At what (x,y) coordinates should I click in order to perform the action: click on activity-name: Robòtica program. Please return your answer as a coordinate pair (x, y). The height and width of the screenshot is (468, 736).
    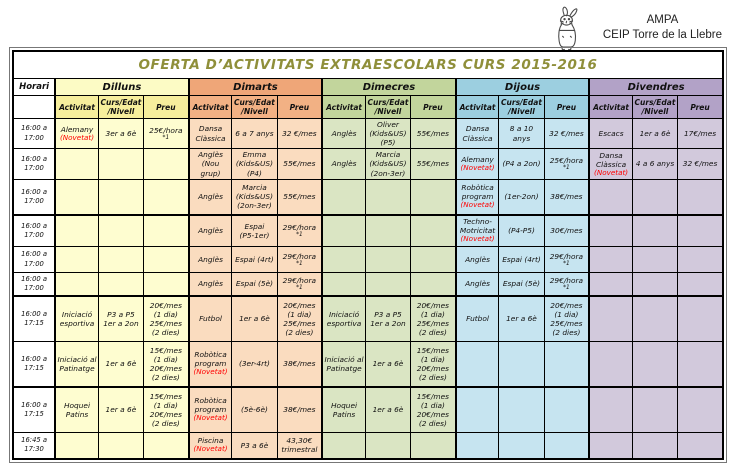
    Looking at the image, I should click on (210, 405).